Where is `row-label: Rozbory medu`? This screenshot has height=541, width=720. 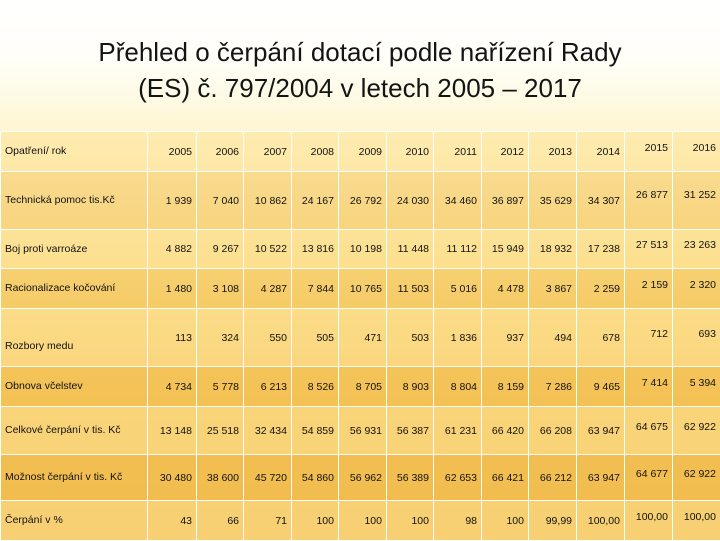
row-label: Rozbory medu is located at coordinates (39, 346).